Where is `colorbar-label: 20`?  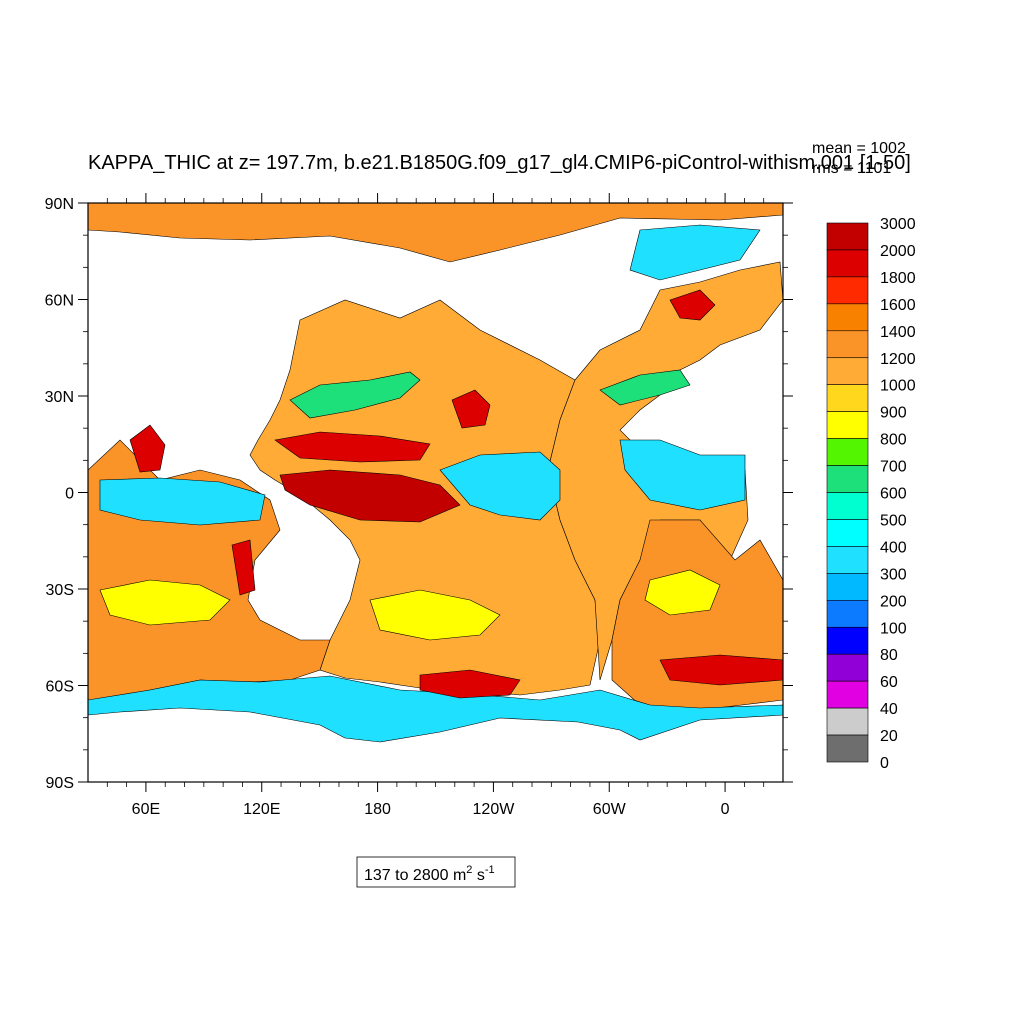
colorbar-label: 20 is located at coordinates (889, 736).